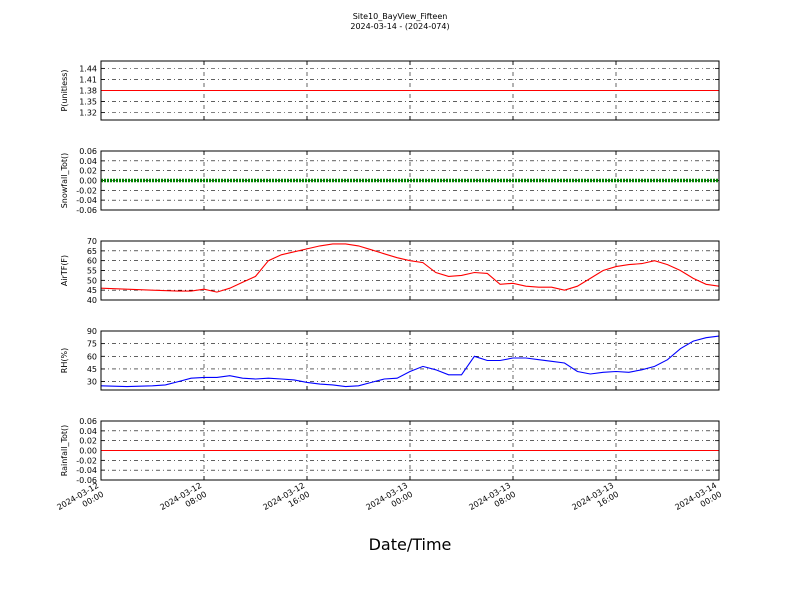  What do you see at coordinates (92, 241) in the screenshot?
I see `airtf-f-ytick-label: 70` at bounding box center [92, 241].